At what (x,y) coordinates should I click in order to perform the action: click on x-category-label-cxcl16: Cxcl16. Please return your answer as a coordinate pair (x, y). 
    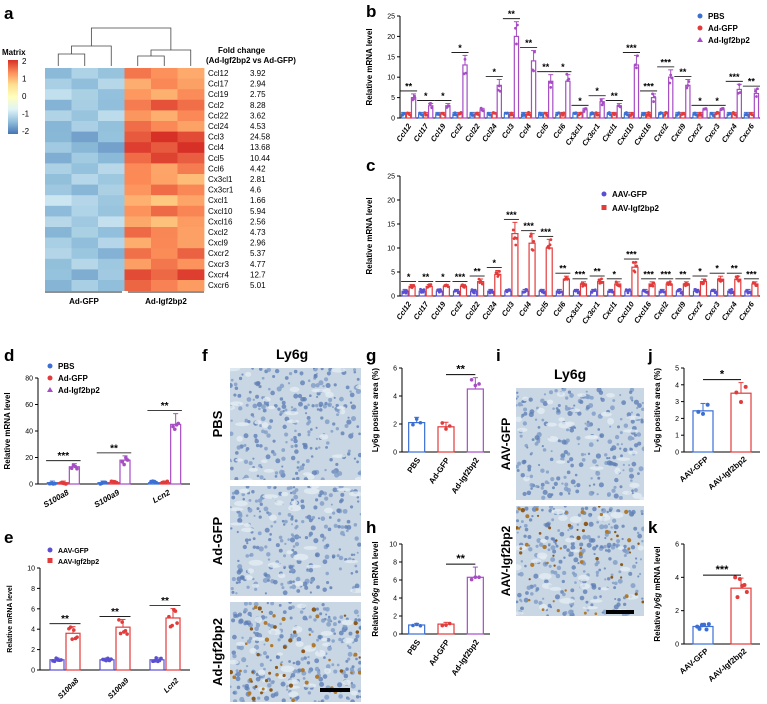
    Looking at the image, I should click on (643, 134).